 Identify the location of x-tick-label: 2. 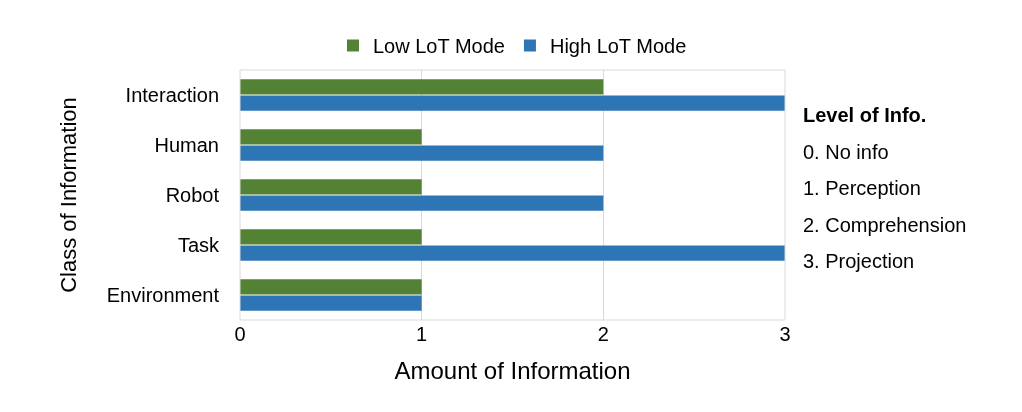
(603, 334).